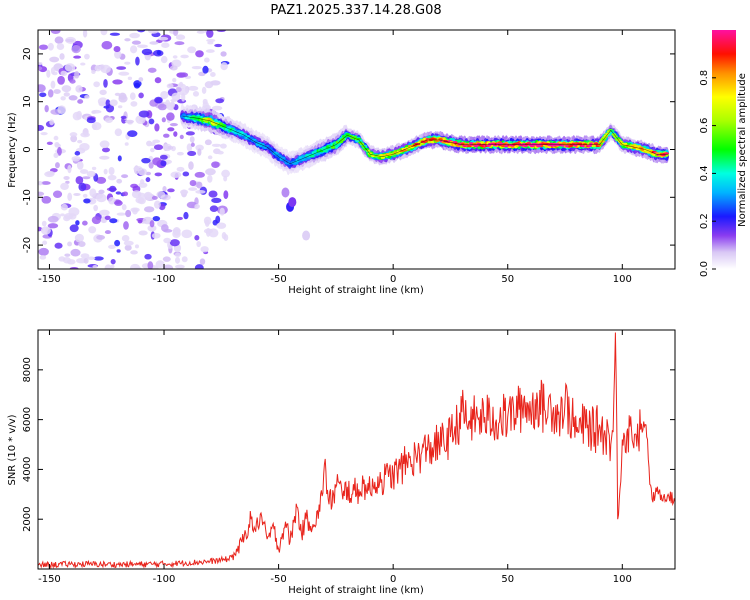  I want to click on spectral-blob, so click(306, 235).